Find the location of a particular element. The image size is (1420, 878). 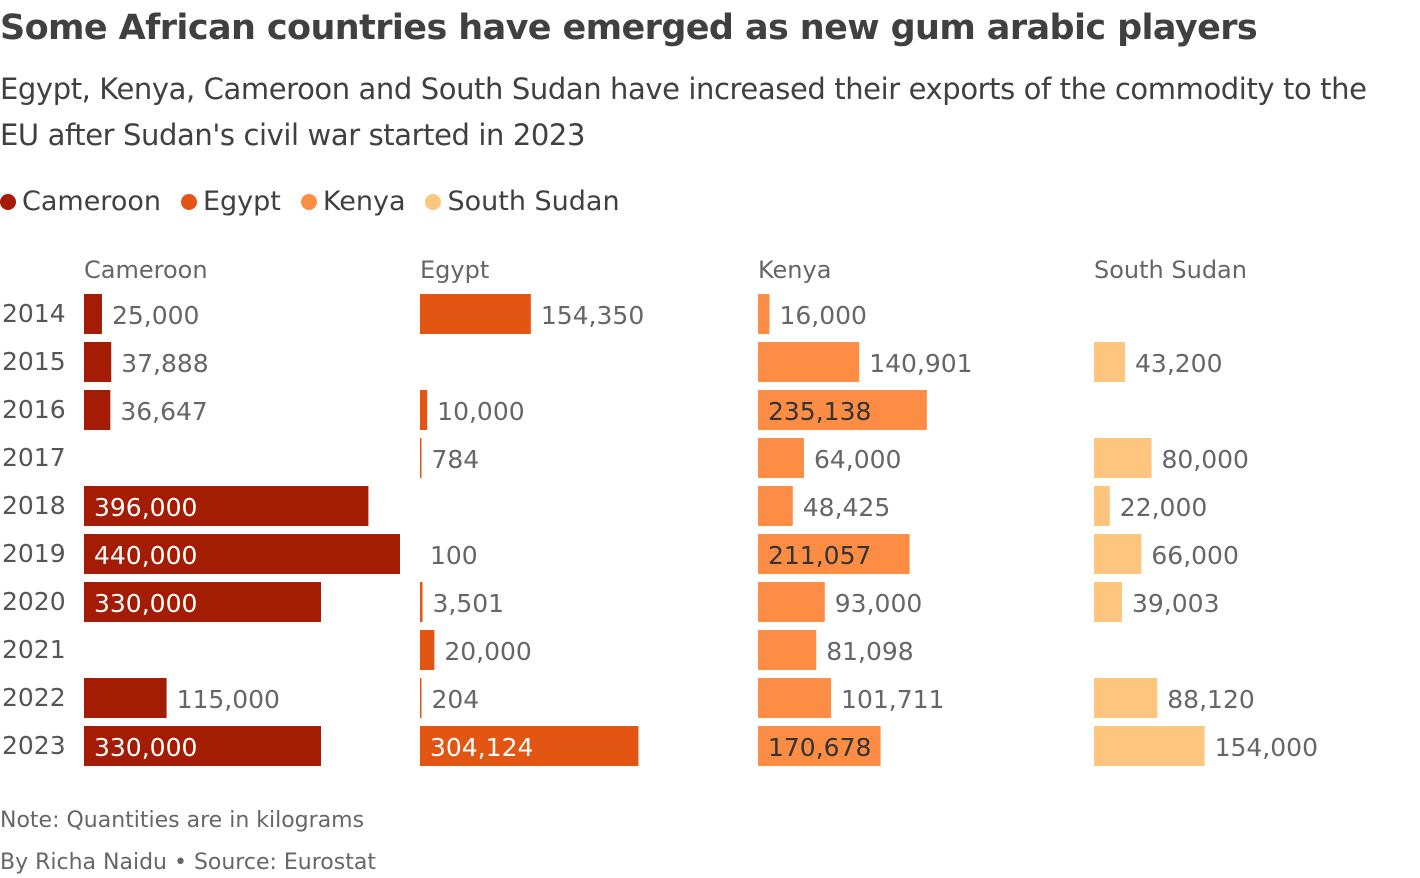

year-label: 2018 is located at coordinates (34, 505).